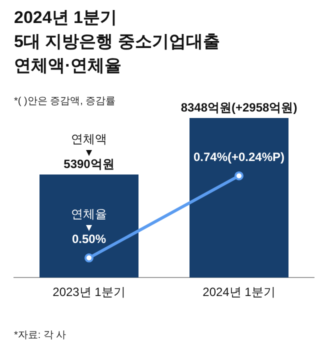  I want to click on text: *( )안은 증감액, 증감률, so click(65, 101).